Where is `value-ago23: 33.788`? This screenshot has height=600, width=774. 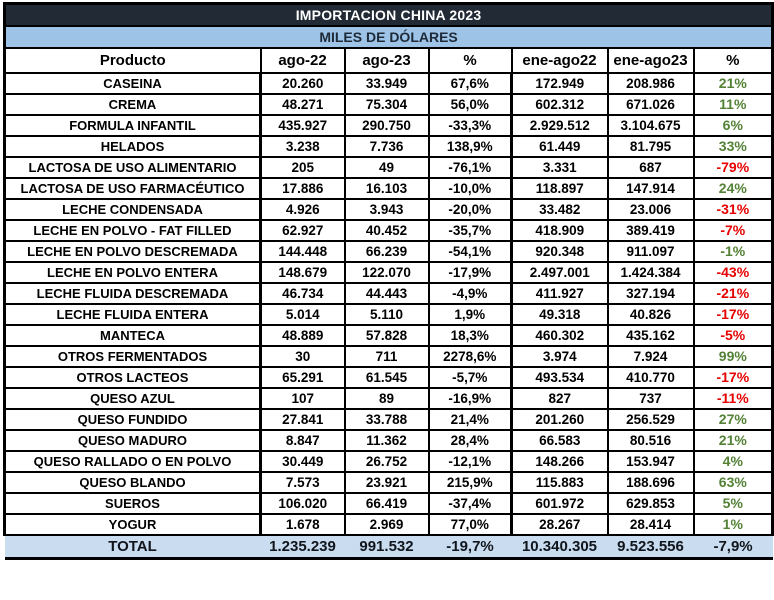 value-ago23: 33.788 is located at coordinates (386, 419).